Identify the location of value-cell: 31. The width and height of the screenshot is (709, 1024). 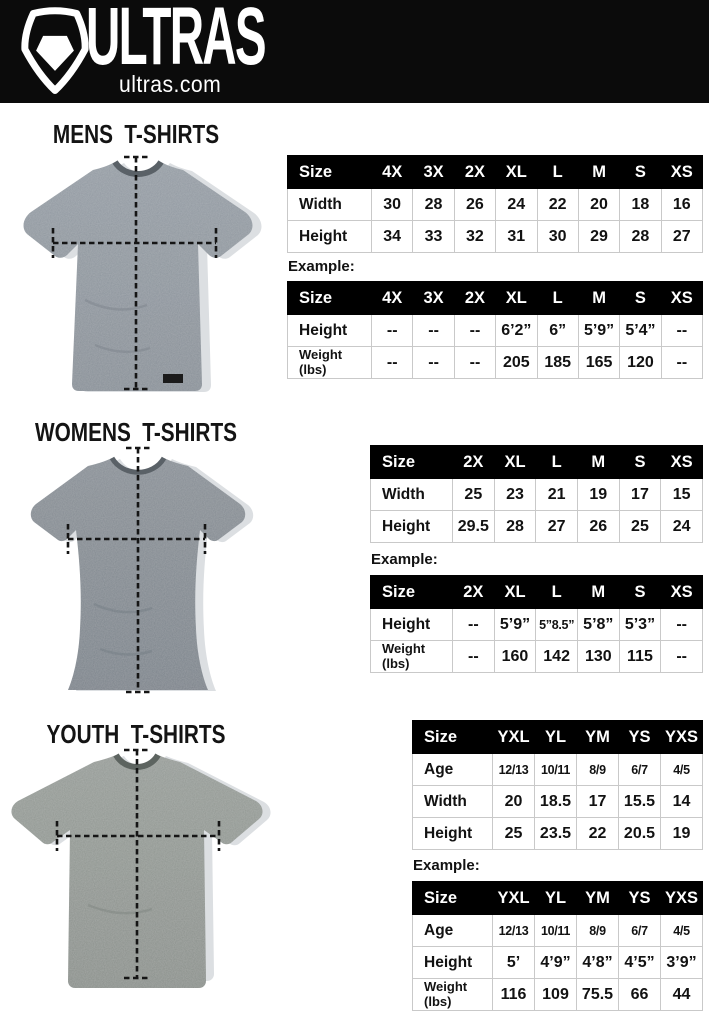
(516, 236).